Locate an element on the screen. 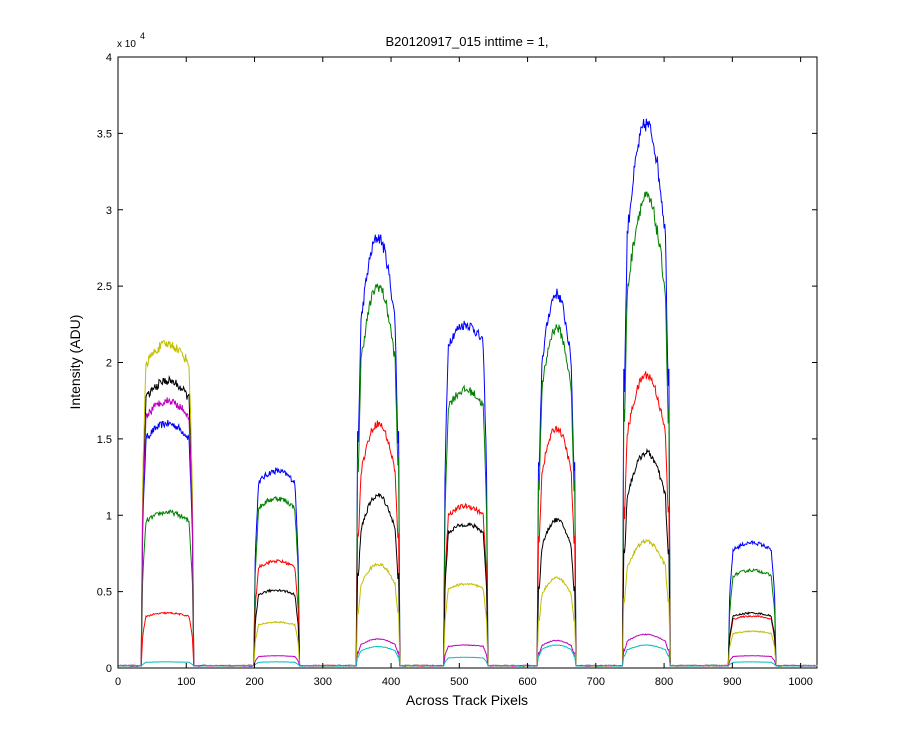 This screenshot has height=750, width=900. y-tick-label: 2.5 is located at coordinates (104, 287).